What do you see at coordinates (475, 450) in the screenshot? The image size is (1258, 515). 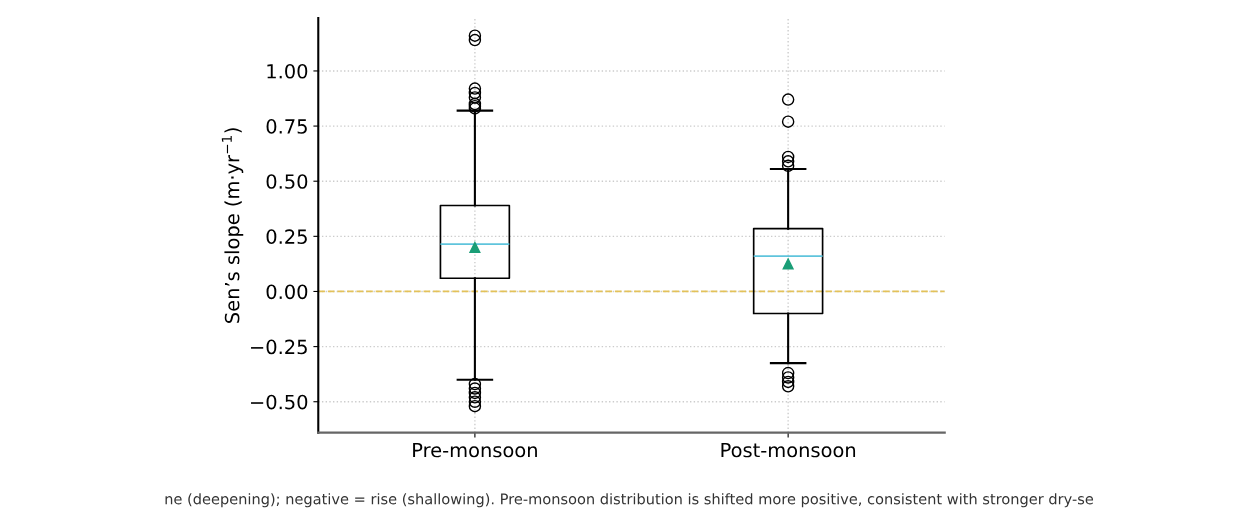 I see `x-tick-label: Pre-monsoon` at bounding box center [475, 450].